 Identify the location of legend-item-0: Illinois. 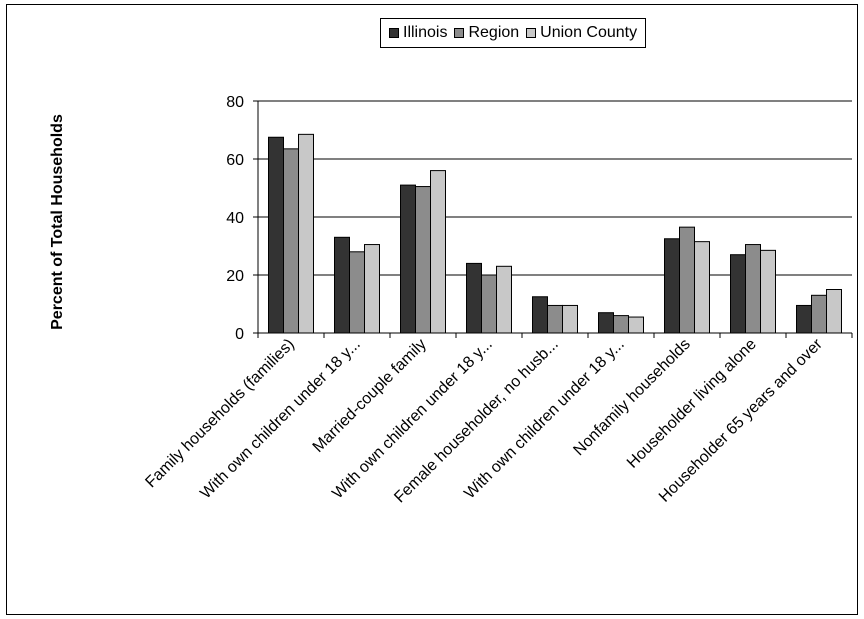
(418, 33).